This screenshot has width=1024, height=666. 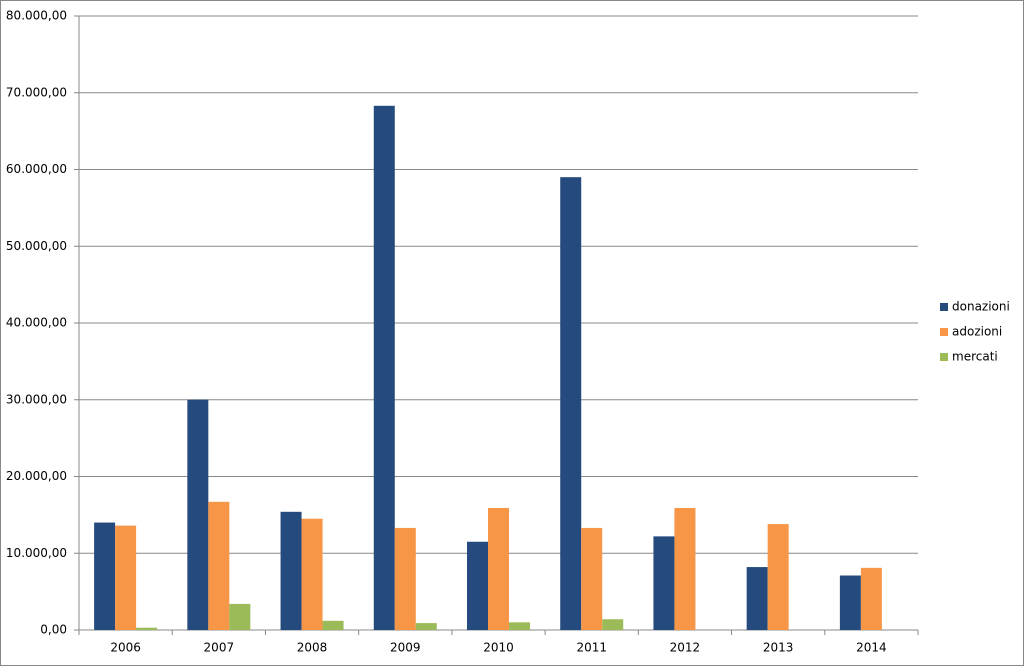 I want to click on x-tick-label: 2007, so click(x=219, y=648).